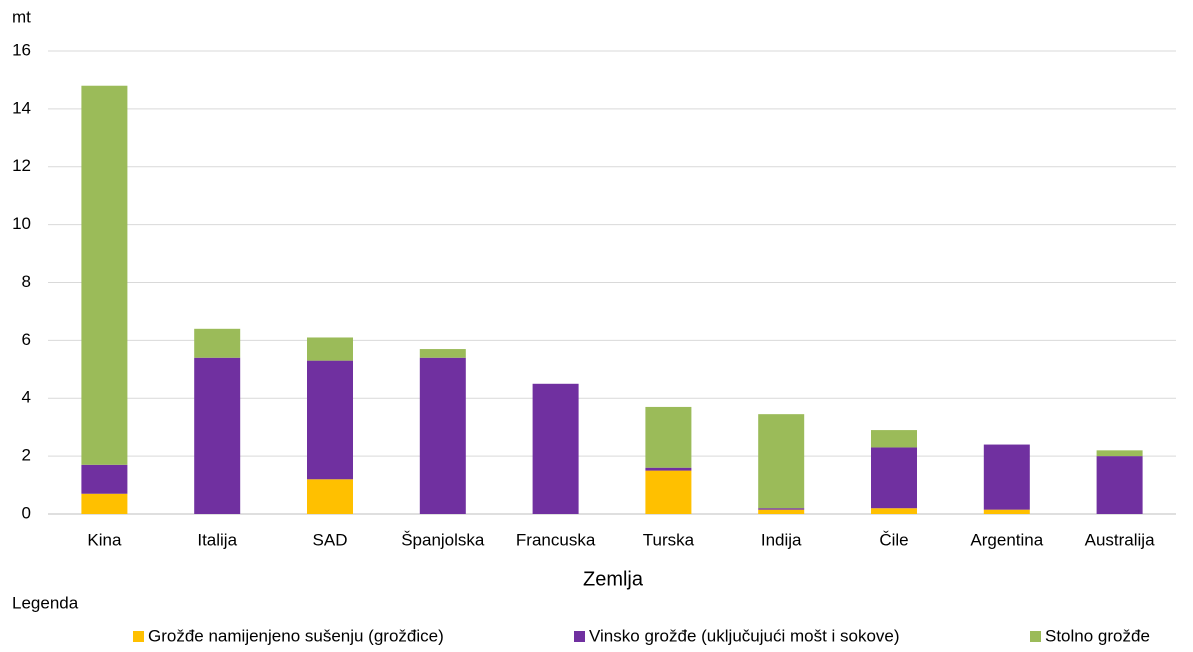 Image resolution: width=1193 pixels, height=652 pixels. Describe the element at coordinates (1120, 539) in the screenshot. I see `x-tick-label: Australija` at that location.